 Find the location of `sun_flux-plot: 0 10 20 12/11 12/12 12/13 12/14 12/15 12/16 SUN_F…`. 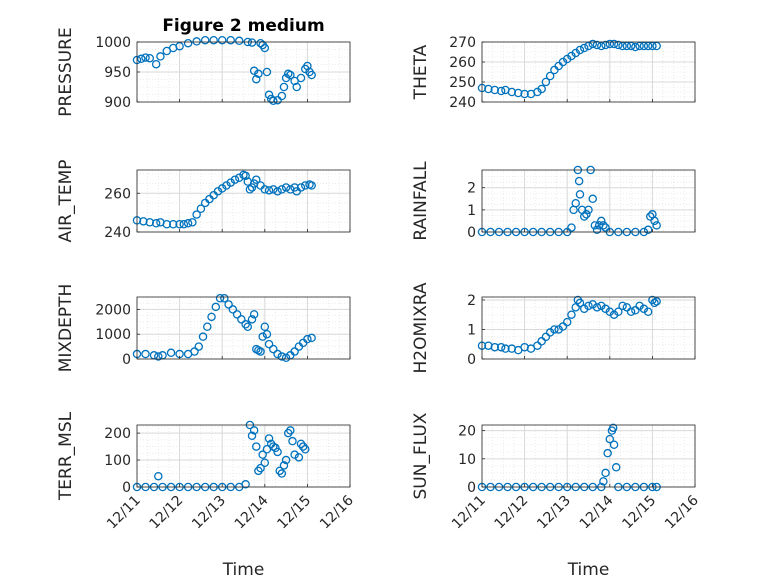

sun_flux-plot: 0 10 20 12/11 12/12 12/13 12/14 12/15 12/16 SUN_F… is located at coordinates (556, 496).